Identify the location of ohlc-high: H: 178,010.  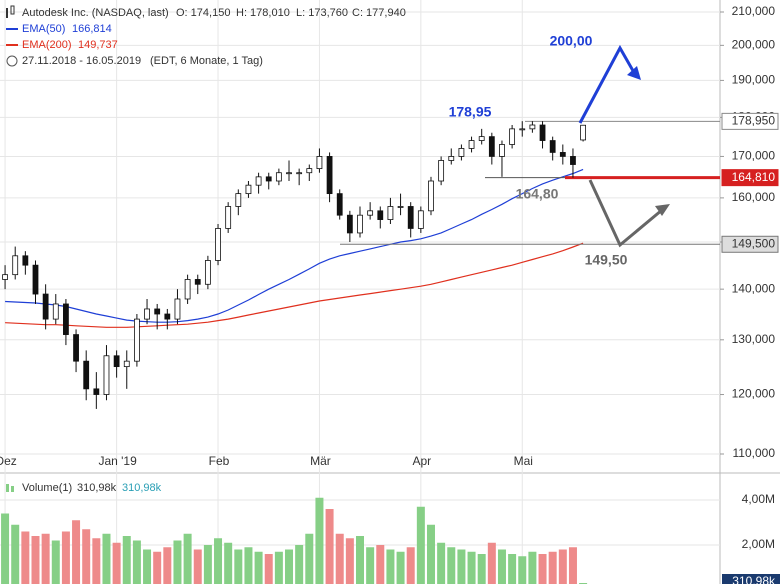
(263, 13).